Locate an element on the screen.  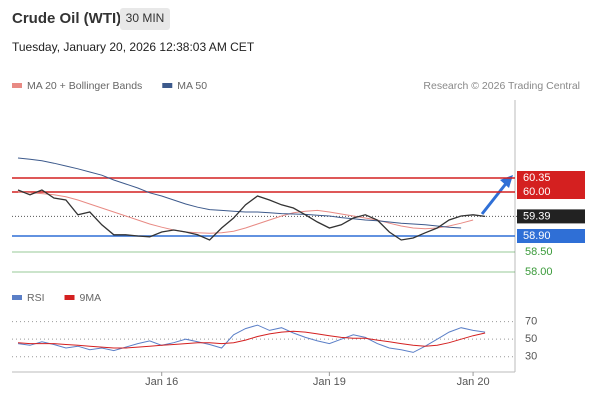
x-tick-label: Jan 16 is located at coordinates (161, 382).